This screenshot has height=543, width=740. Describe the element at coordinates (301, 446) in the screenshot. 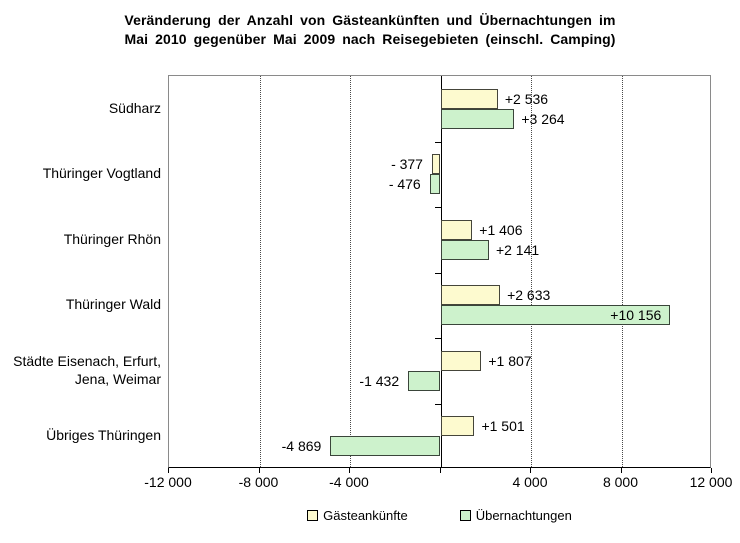

I see `value-label: -4 869` at that location.